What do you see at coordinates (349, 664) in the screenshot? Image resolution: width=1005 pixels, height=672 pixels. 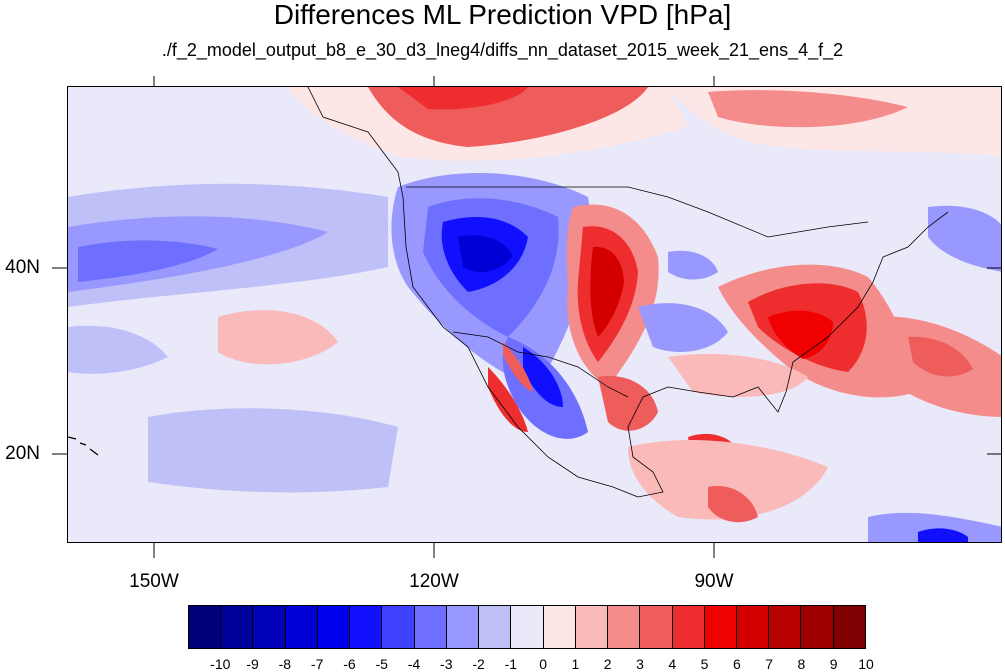 I see `colorbar-label: -6` at bounding box center [349, 664].